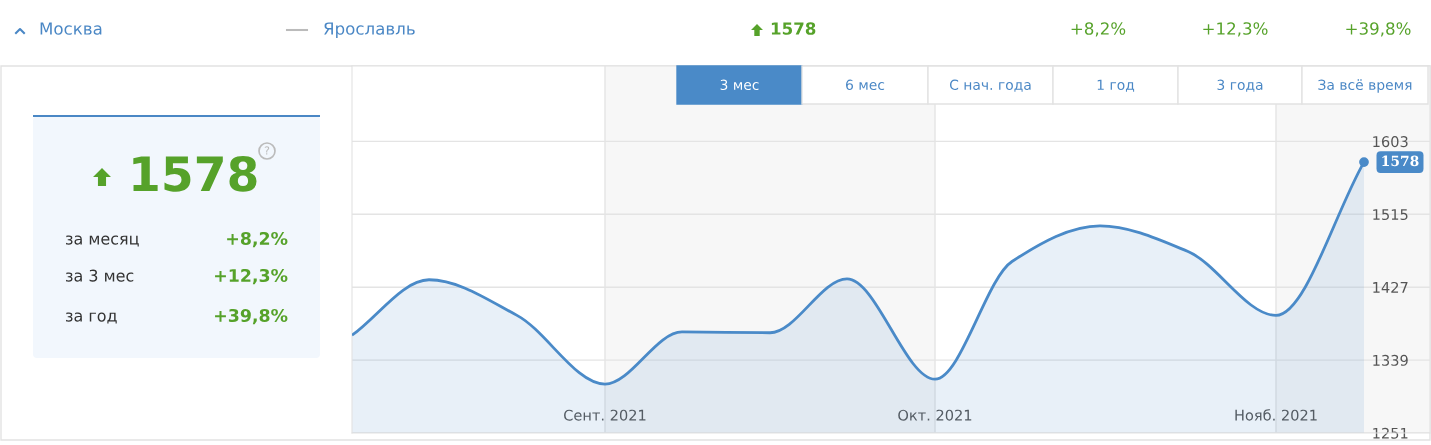 The image size is (1431, 445). I want to click on y-tick-label: 1251, so click(1390, 433).